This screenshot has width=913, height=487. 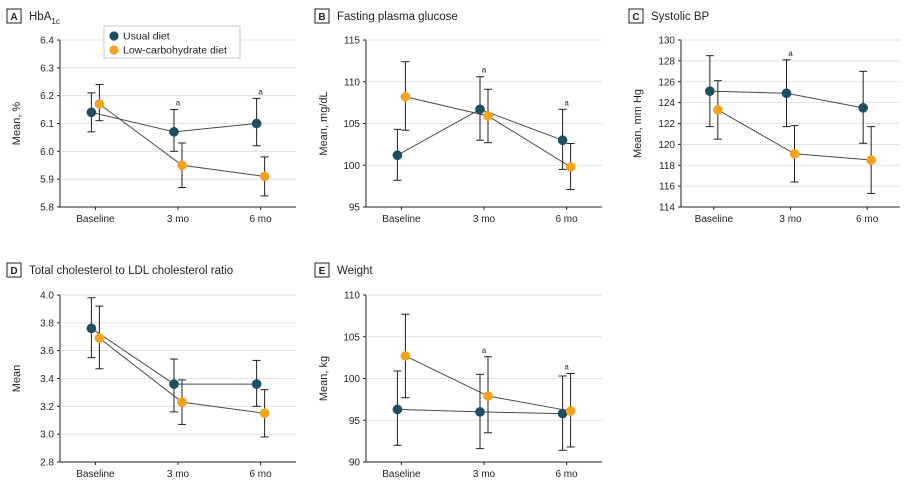 I want to click on y-tick-label: 120, so click(x=666, y=145).